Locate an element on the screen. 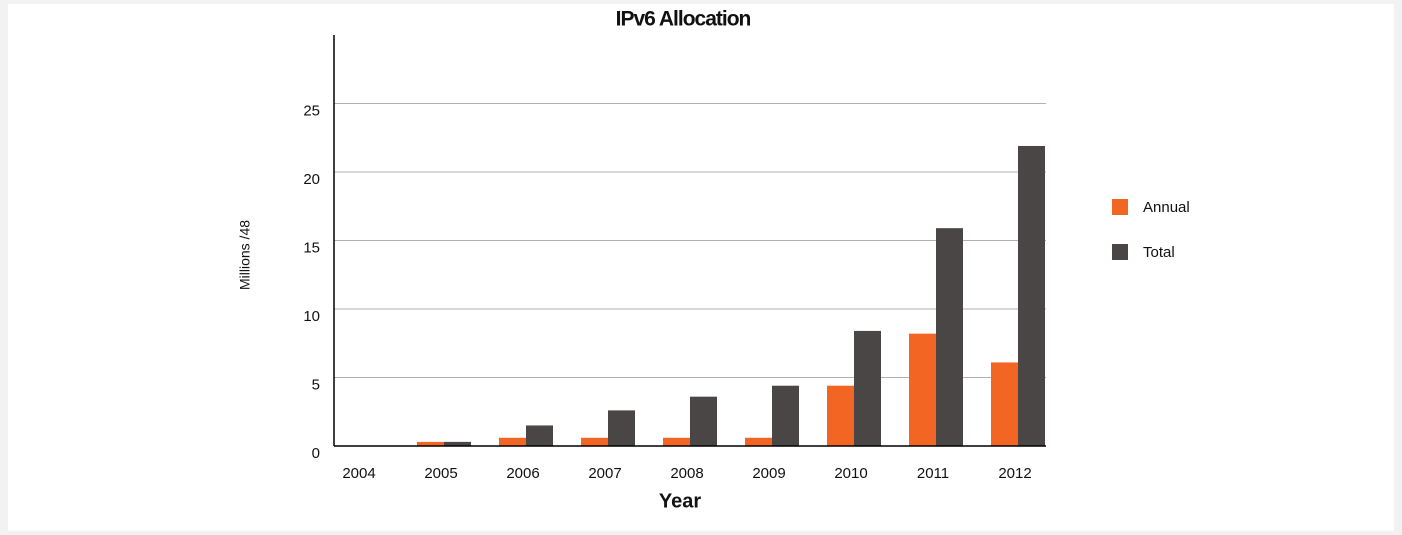 The width and height of the screenshot is (1402, 535). y-tick-label: 25 is located at coordinates (311, 110).